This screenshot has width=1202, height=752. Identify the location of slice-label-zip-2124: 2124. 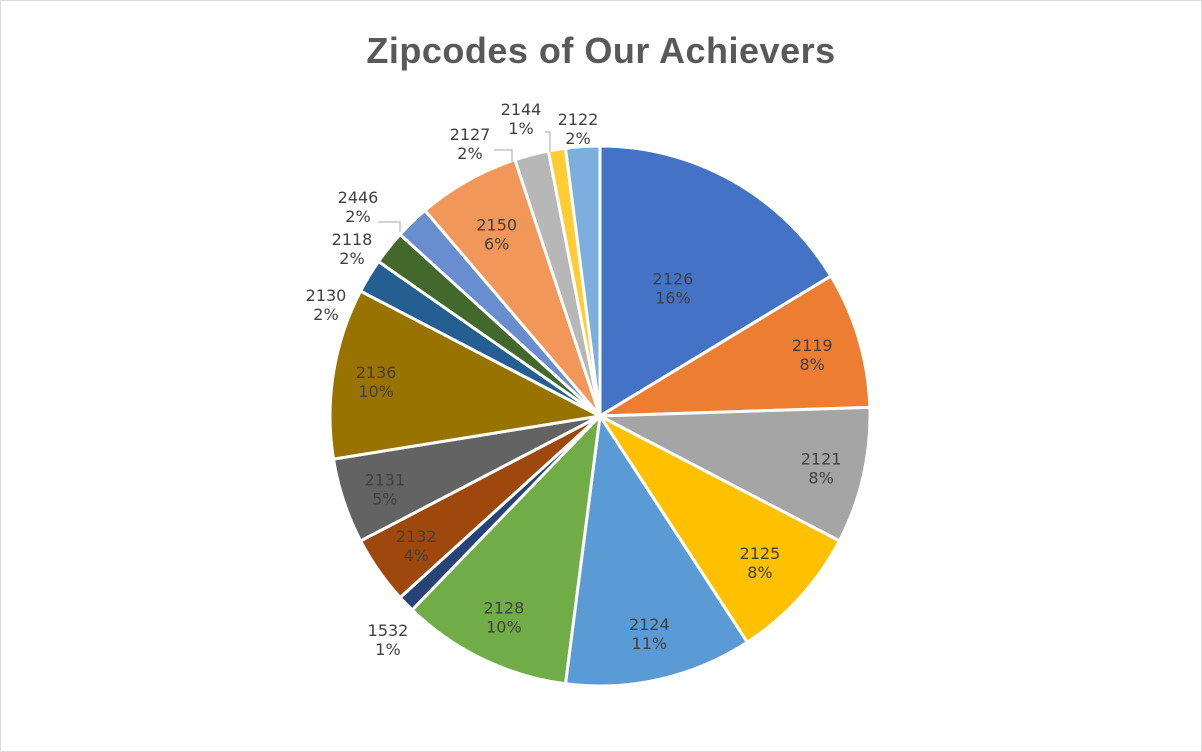
(649, 624).